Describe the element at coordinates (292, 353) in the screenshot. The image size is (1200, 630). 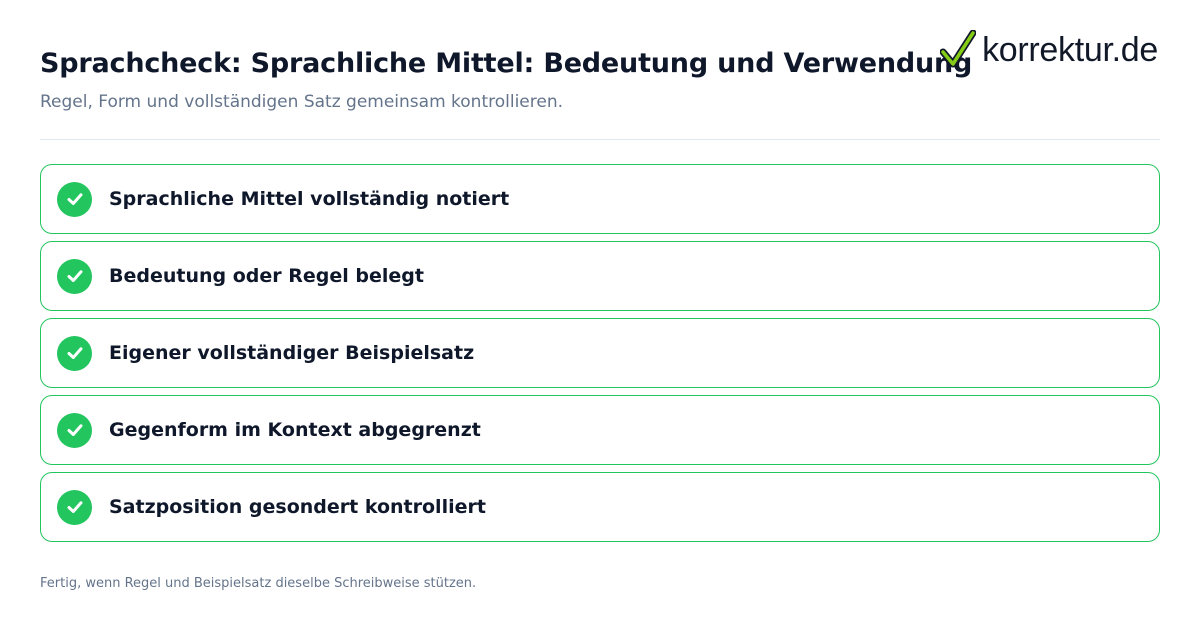
I see `checklist-item-label: Eigener vollständiger Beispielsatz` at that location.